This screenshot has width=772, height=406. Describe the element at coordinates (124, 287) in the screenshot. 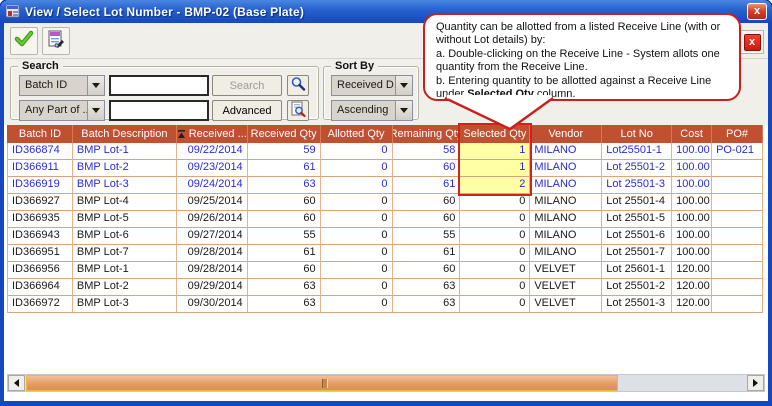

I see `cell: BMP Lot-2` at that location.